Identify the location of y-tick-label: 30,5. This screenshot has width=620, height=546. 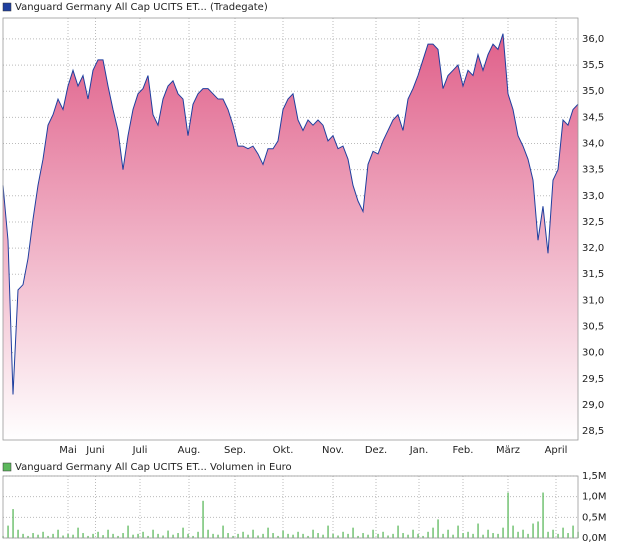
(593, 327).